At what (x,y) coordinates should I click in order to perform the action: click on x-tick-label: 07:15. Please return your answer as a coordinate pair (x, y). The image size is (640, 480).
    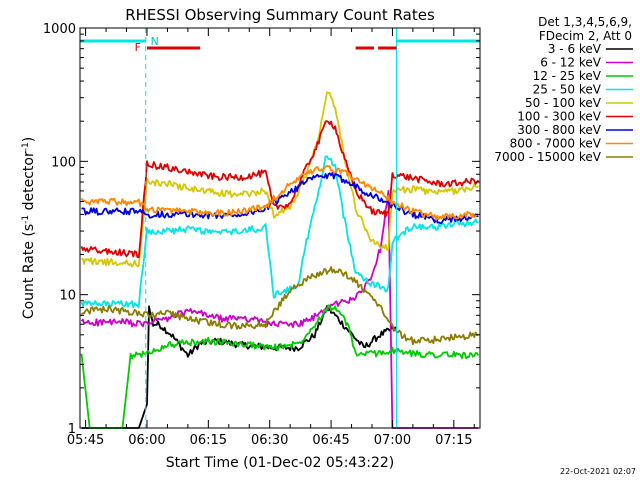
    Looking at the image, I should click on (453, 440).